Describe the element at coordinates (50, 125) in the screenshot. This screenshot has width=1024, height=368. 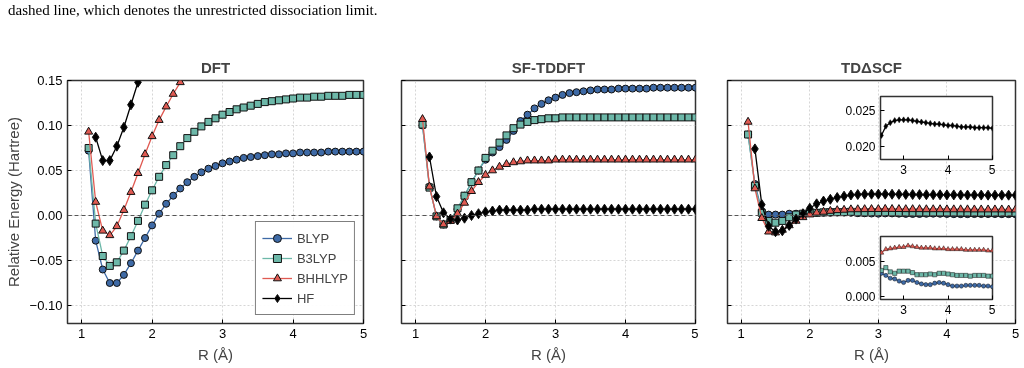
I see `y-tick-label: 0.10` at that location.